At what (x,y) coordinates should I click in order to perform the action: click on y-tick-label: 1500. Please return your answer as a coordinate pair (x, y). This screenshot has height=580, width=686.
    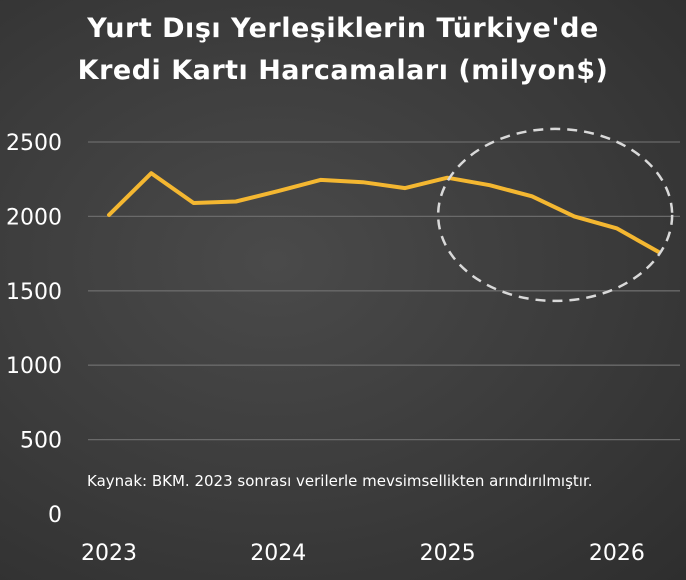
    Looking at the image, I should click on (34, 292).